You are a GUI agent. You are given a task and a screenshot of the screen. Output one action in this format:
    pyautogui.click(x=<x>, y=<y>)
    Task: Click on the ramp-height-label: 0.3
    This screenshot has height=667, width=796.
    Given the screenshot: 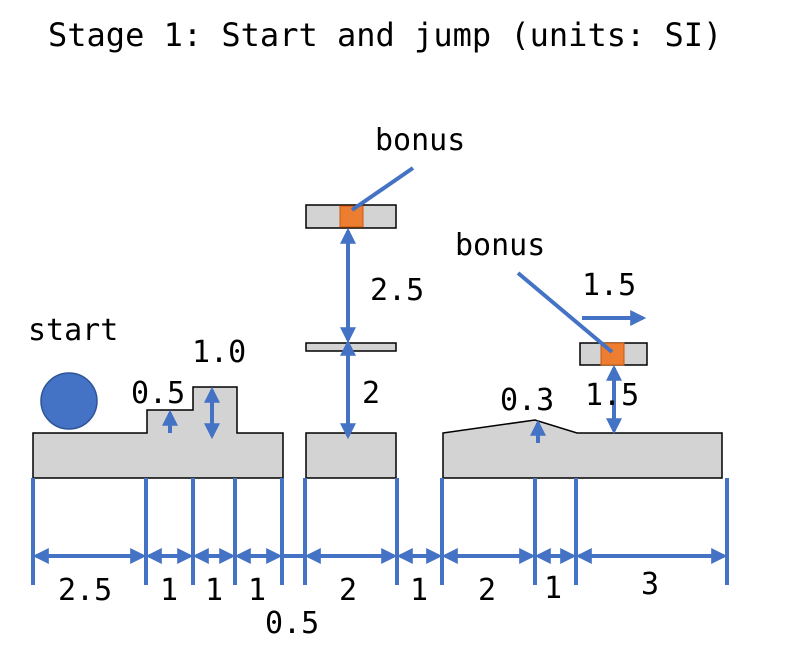 What is the action you would take?
    pyautogui.click(x=527, y=400)
    